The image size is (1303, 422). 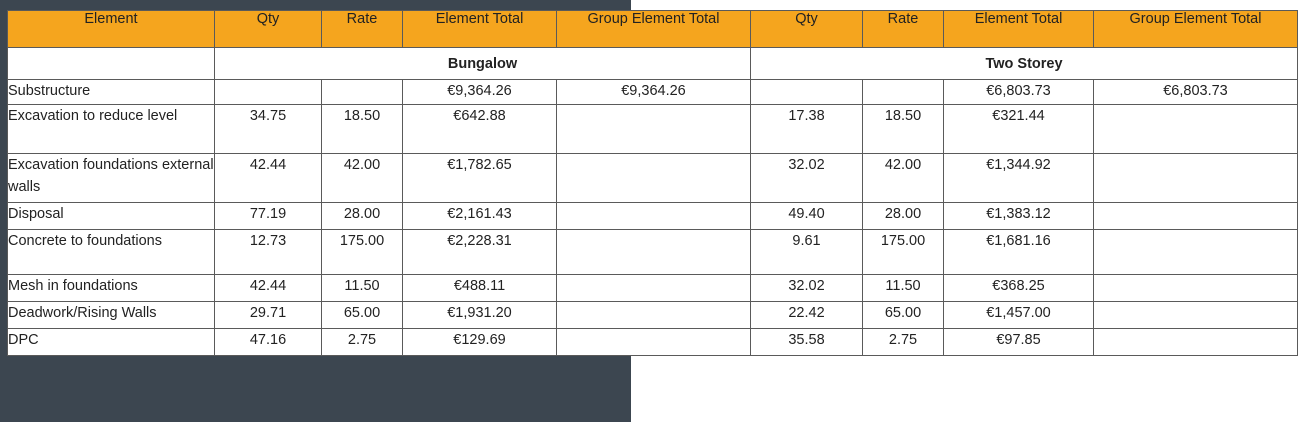 I want to click on cell-two-storey-group-total: €6,803.73, so click(x=1195, y=92).